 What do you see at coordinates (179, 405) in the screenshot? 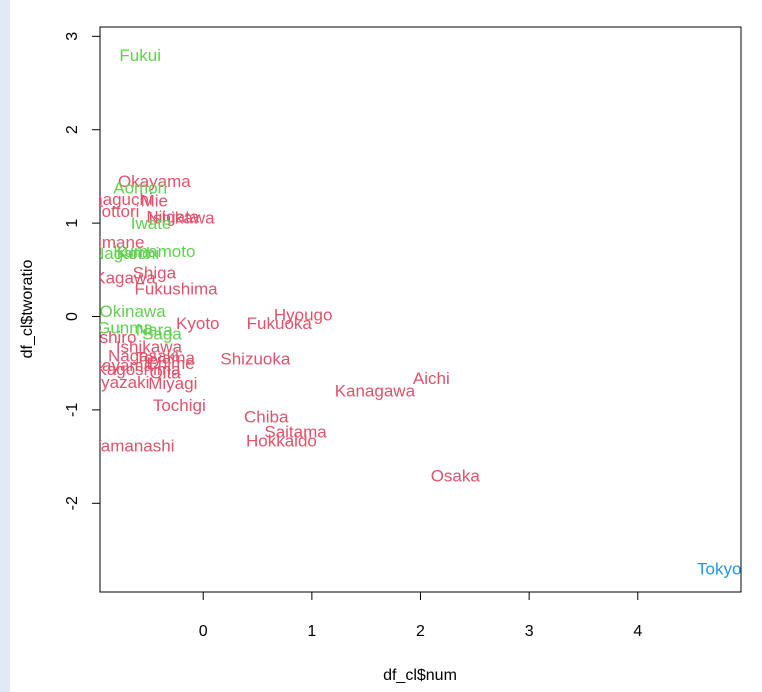
I see `point-label: Tochigi` at bounding box center [179, 405].